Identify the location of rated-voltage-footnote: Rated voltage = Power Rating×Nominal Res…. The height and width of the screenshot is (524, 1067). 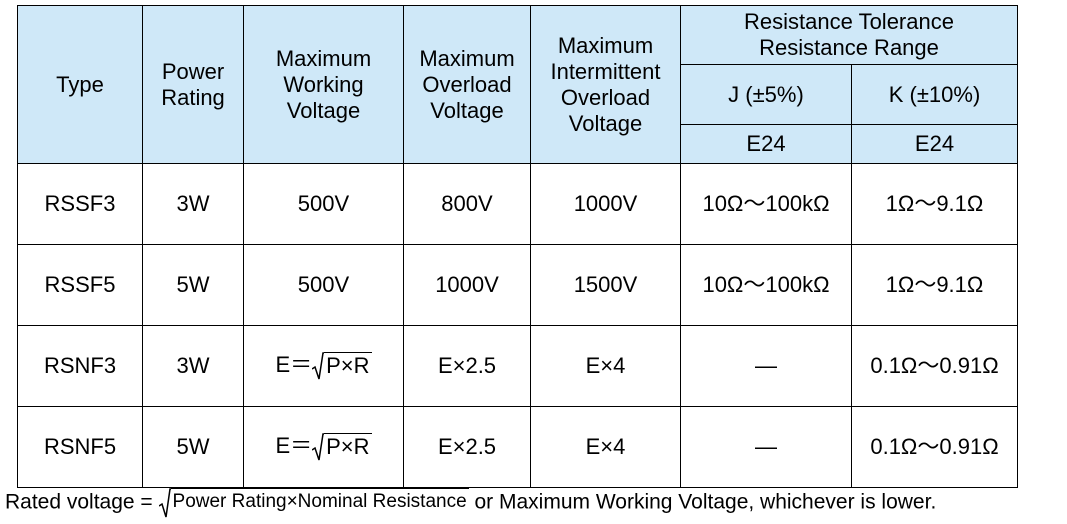
(535, 503).